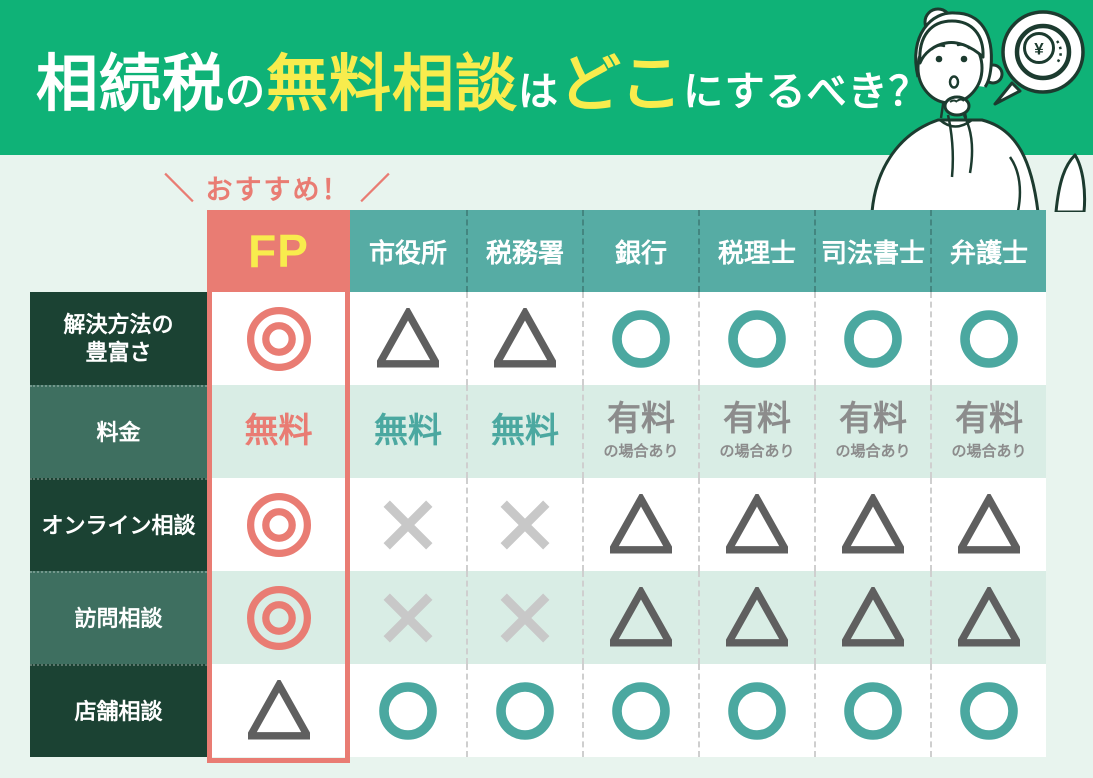 Image resolution: width=1093 pixels, height=778 pixels. Describe the element at coordinates (131, 84) in the screenshot. I see `title-segment: 相続税` at that location.